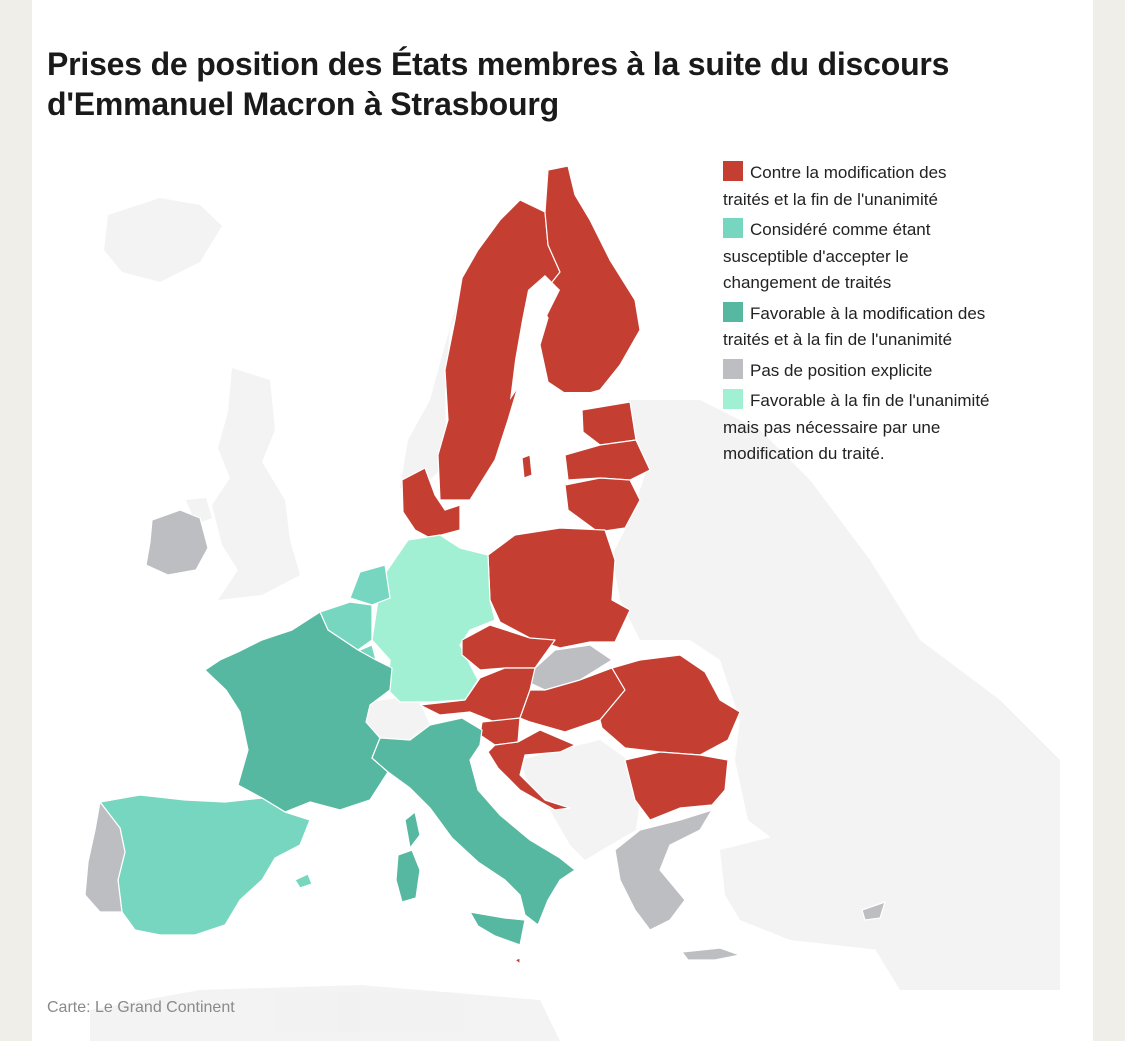 The image size is (1125, 1041). I want to click on source-credit: Carte: Le Grand Continent, so click(141, 1007).